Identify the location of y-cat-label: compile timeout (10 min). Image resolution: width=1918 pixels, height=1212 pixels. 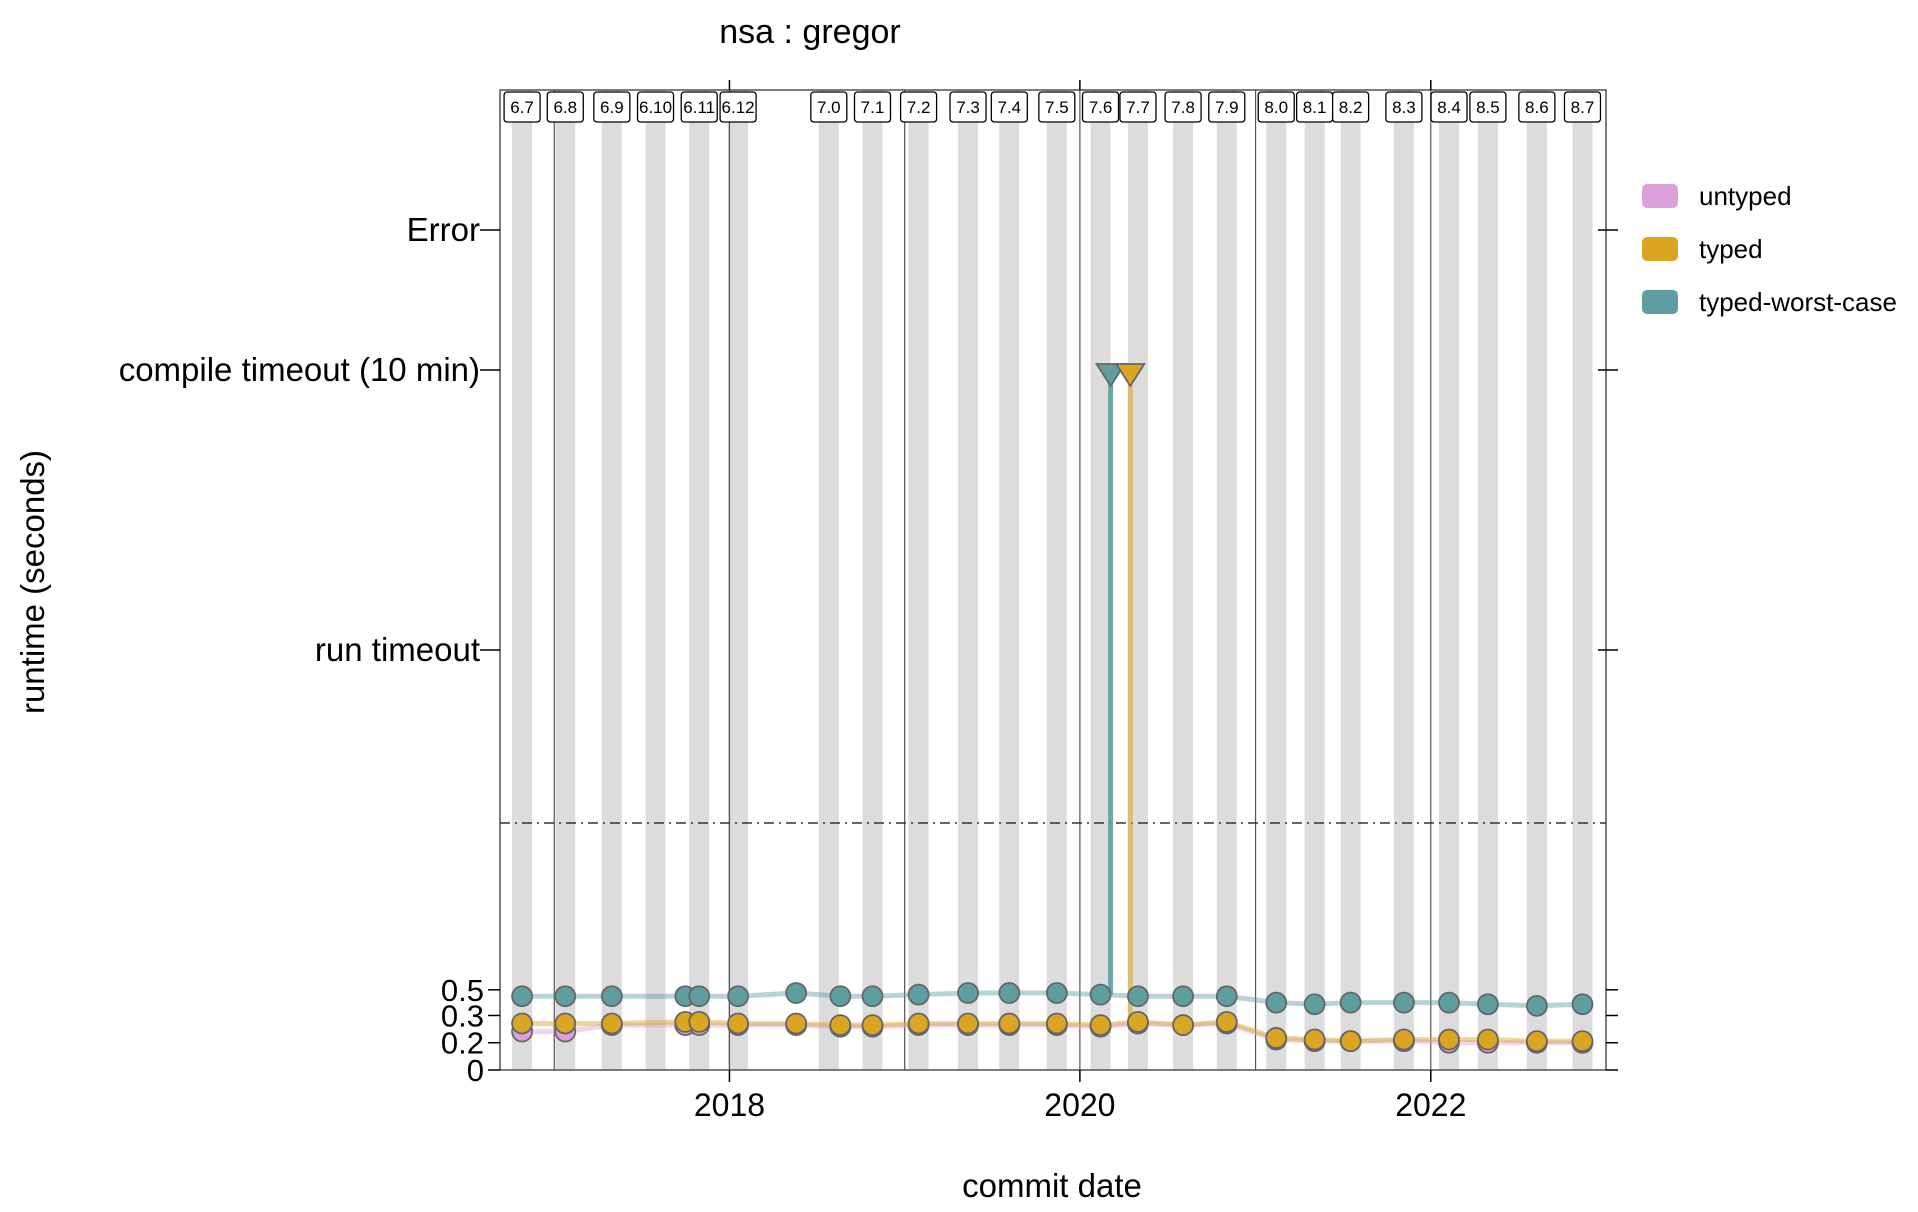
(299, 369).